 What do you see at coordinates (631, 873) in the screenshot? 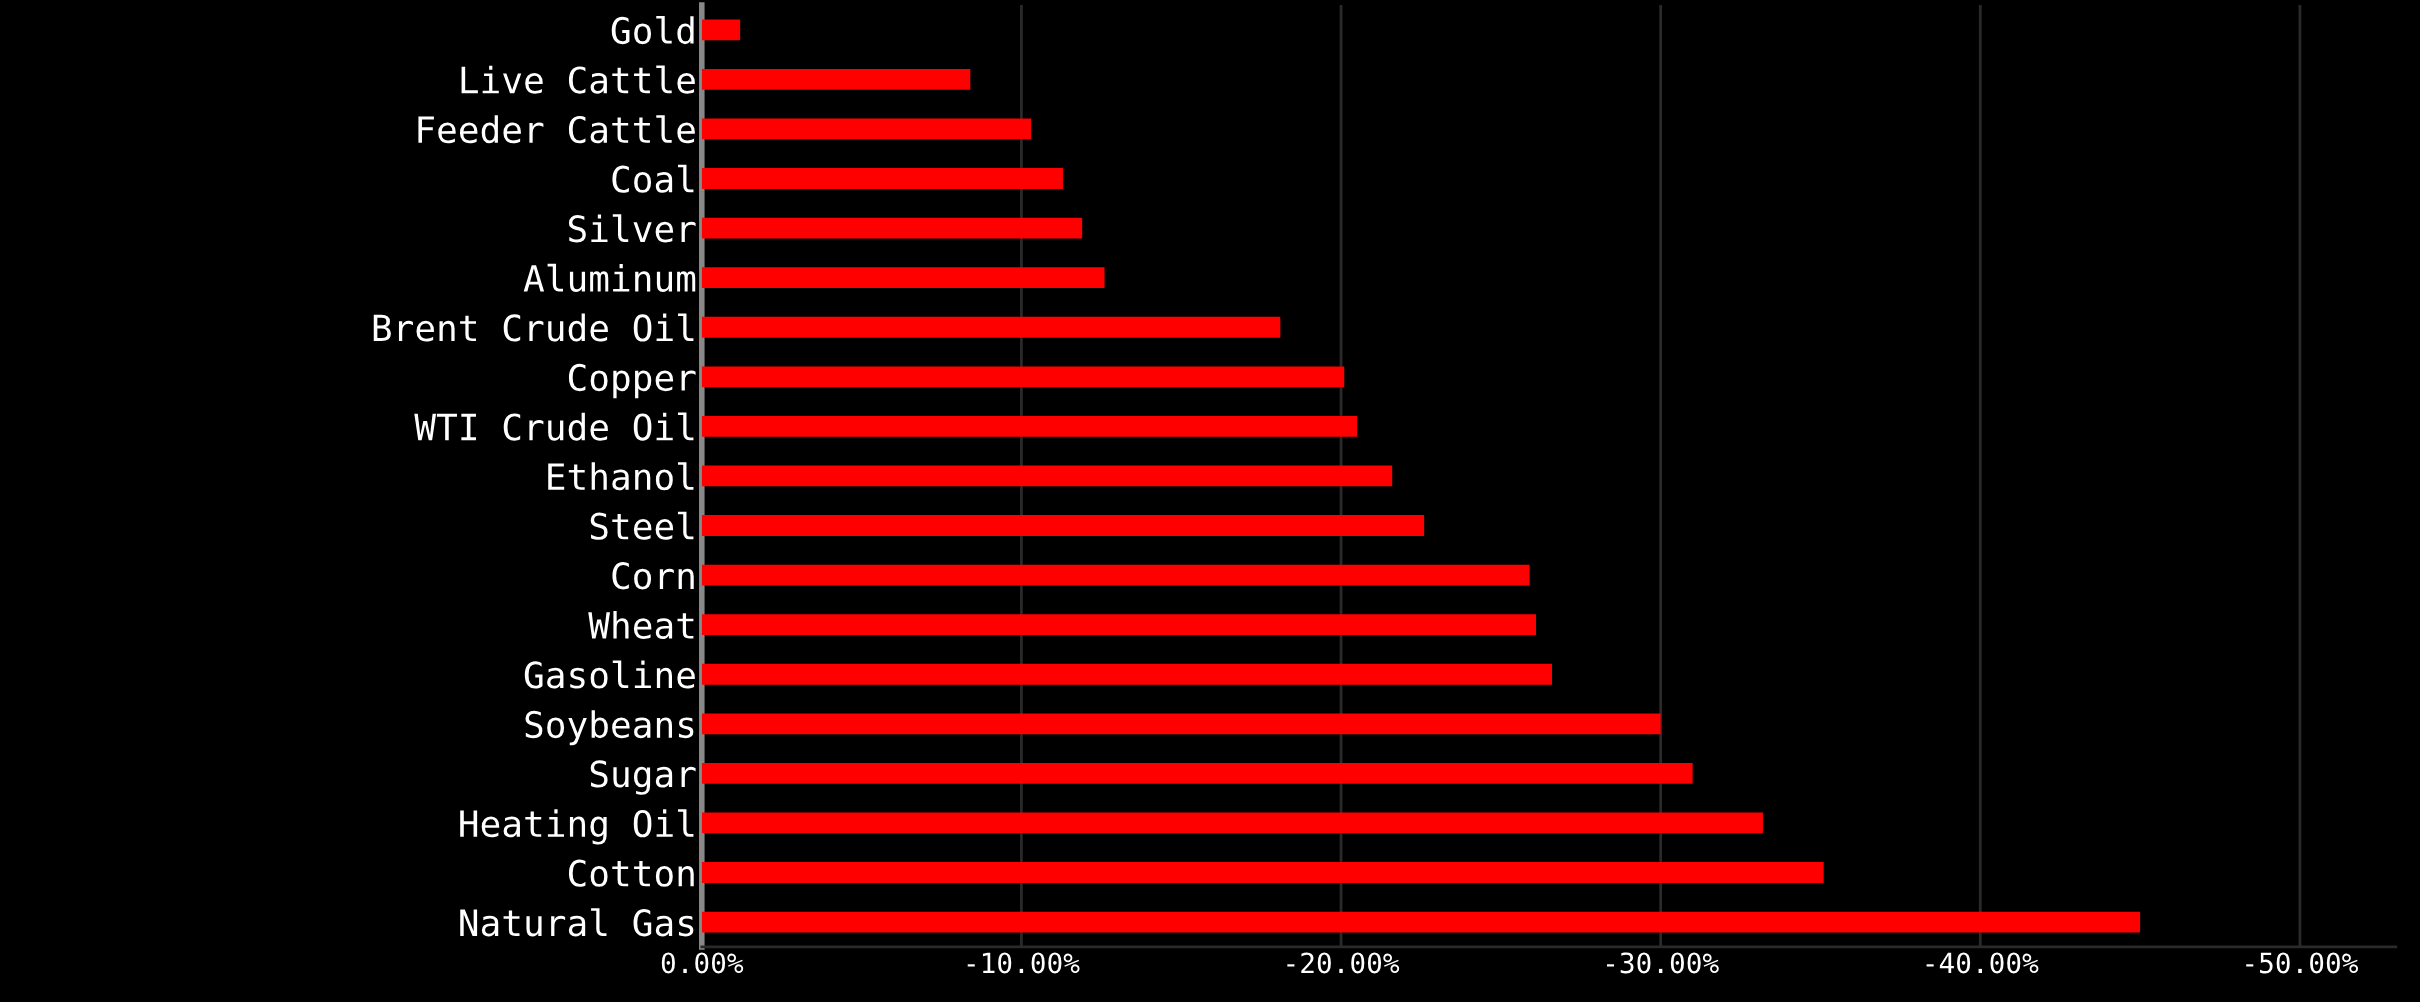
I see `y-tick-label: Cotton` at bounding box center [631, 873].